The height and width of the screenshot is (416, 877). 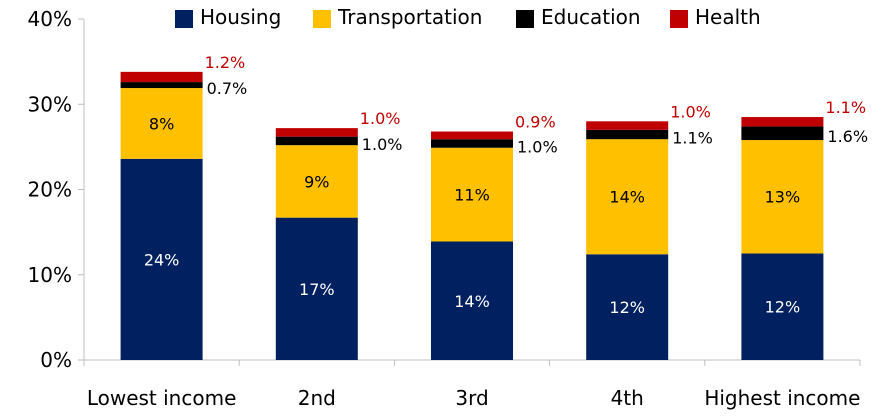 What do you see at coordinates (627, 398) in the screenshot?
I see `x-category-label: 4th` at bounding box center [627, 398].